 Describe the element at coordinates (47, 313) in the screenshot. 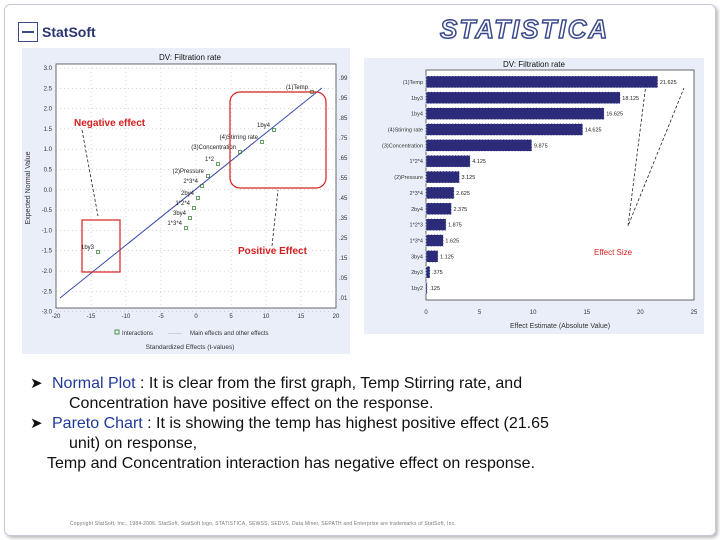

I see `y-tick-label: -3.0` at that location.